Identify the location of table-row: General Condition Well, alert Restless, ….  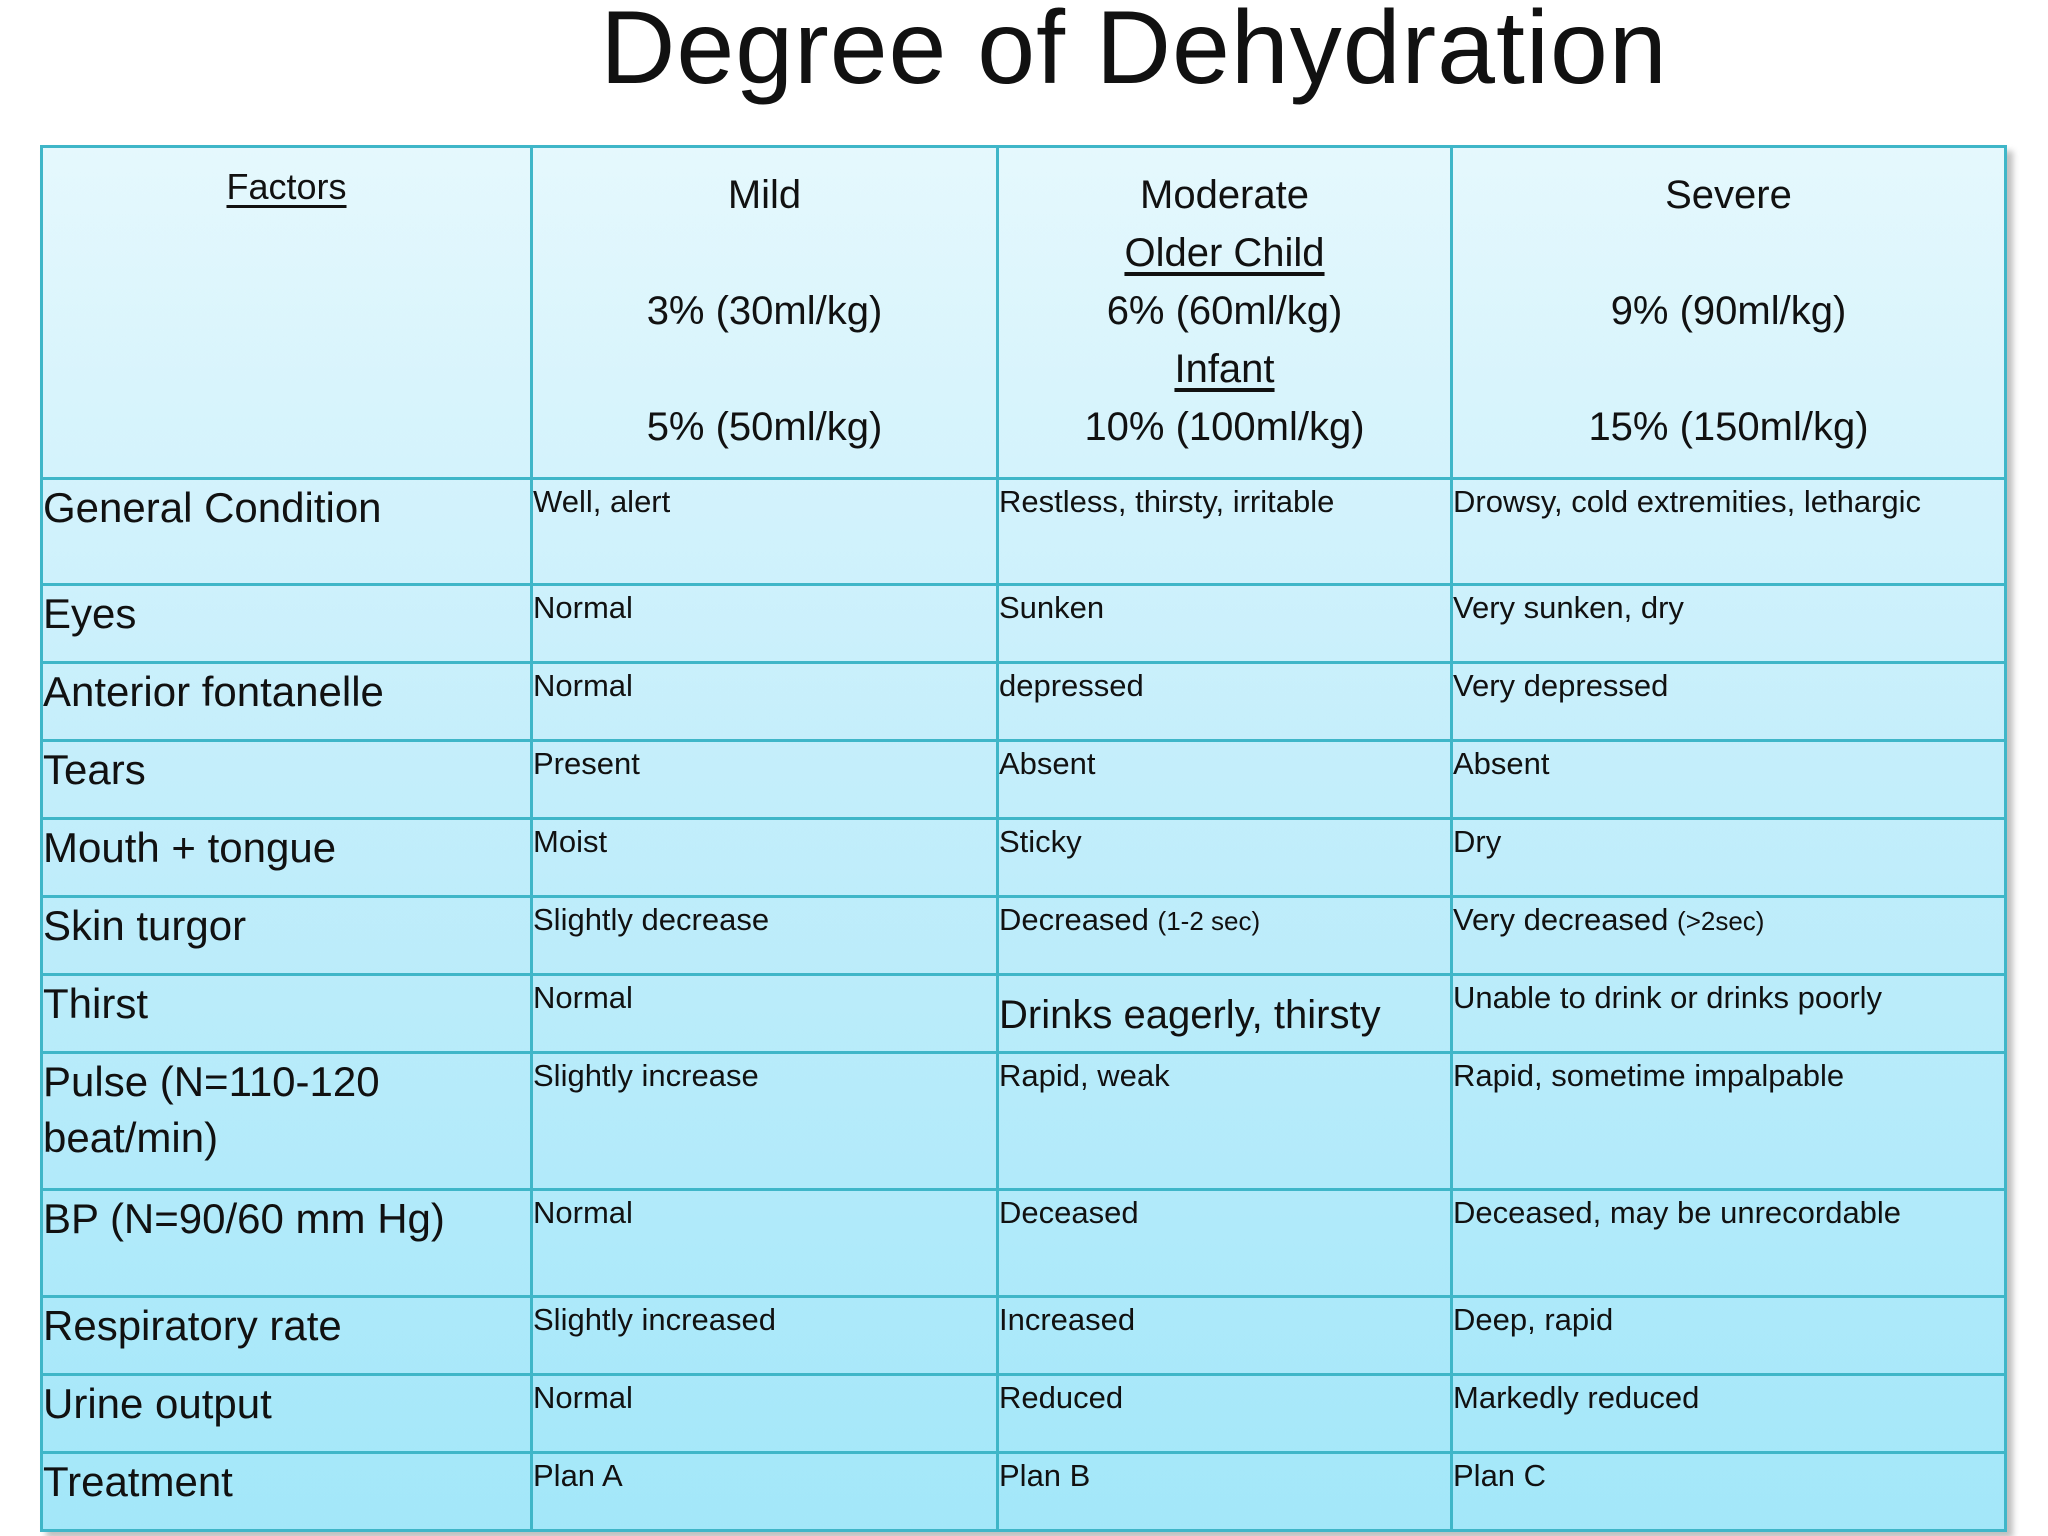
(1023, 531).